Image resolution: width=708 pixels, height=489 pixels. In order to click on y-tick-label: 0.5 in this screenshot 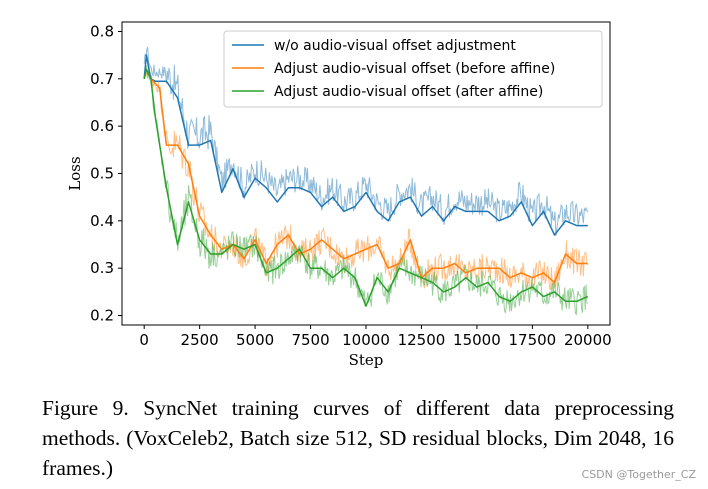, I will do `click(102, 174)`.